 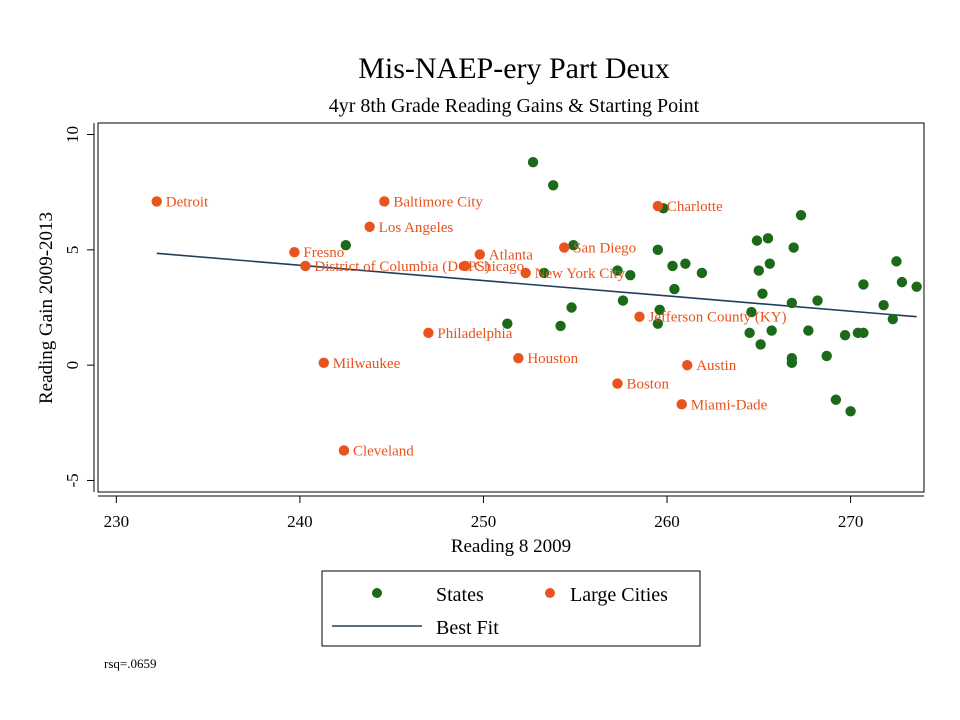 What do you see at coordinates (323, 253) in the screenshot?
I see `city-label: Fresno` at bounding box center [323, 253].